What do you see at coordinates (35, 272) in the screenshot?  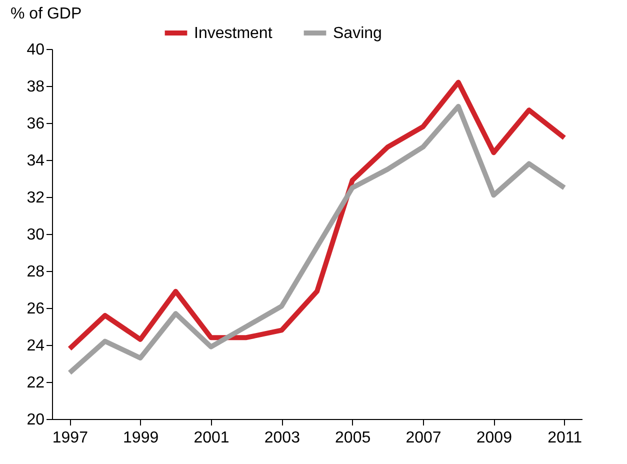 I see `y-tick-label: 28` at bounding box center [35, 272].